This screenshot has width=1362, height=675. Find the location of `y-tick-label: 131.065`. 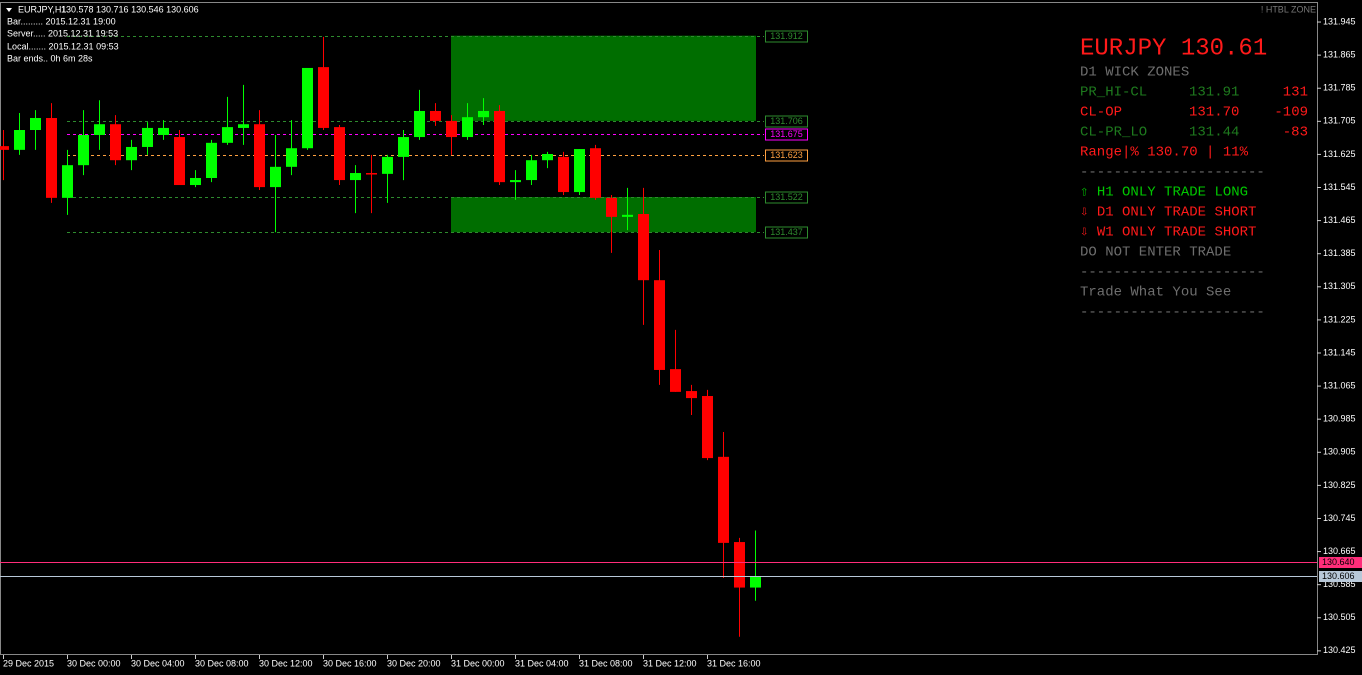

y-tick-label: 131.065 is located at coordinates (1339, 385).